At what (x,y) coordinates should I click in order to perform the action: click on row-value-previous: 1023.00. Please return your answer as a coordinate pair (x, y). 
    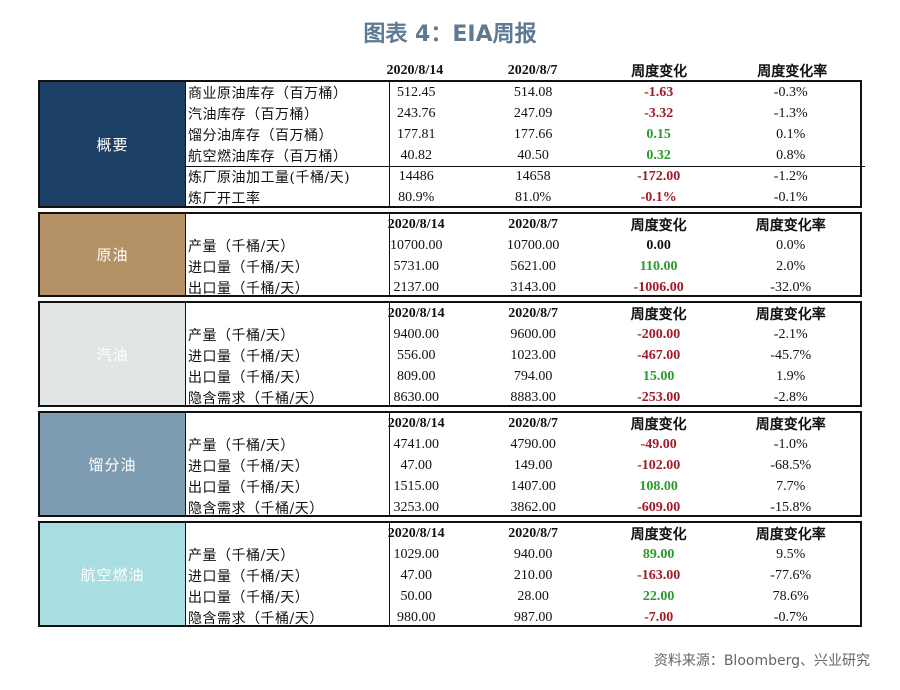
    Looking at the image, I should click on (533, 355).